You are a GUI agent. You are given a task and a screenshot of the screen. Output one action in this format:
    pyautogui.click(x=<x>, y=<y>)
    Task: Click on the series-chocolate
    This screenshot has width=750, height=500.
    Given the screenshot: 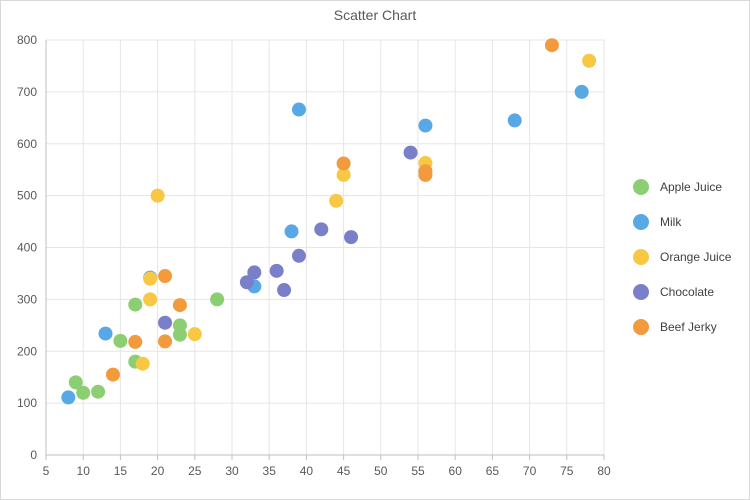 What is the action you would take?
    pyautogui.click(x=288, y=237)
    